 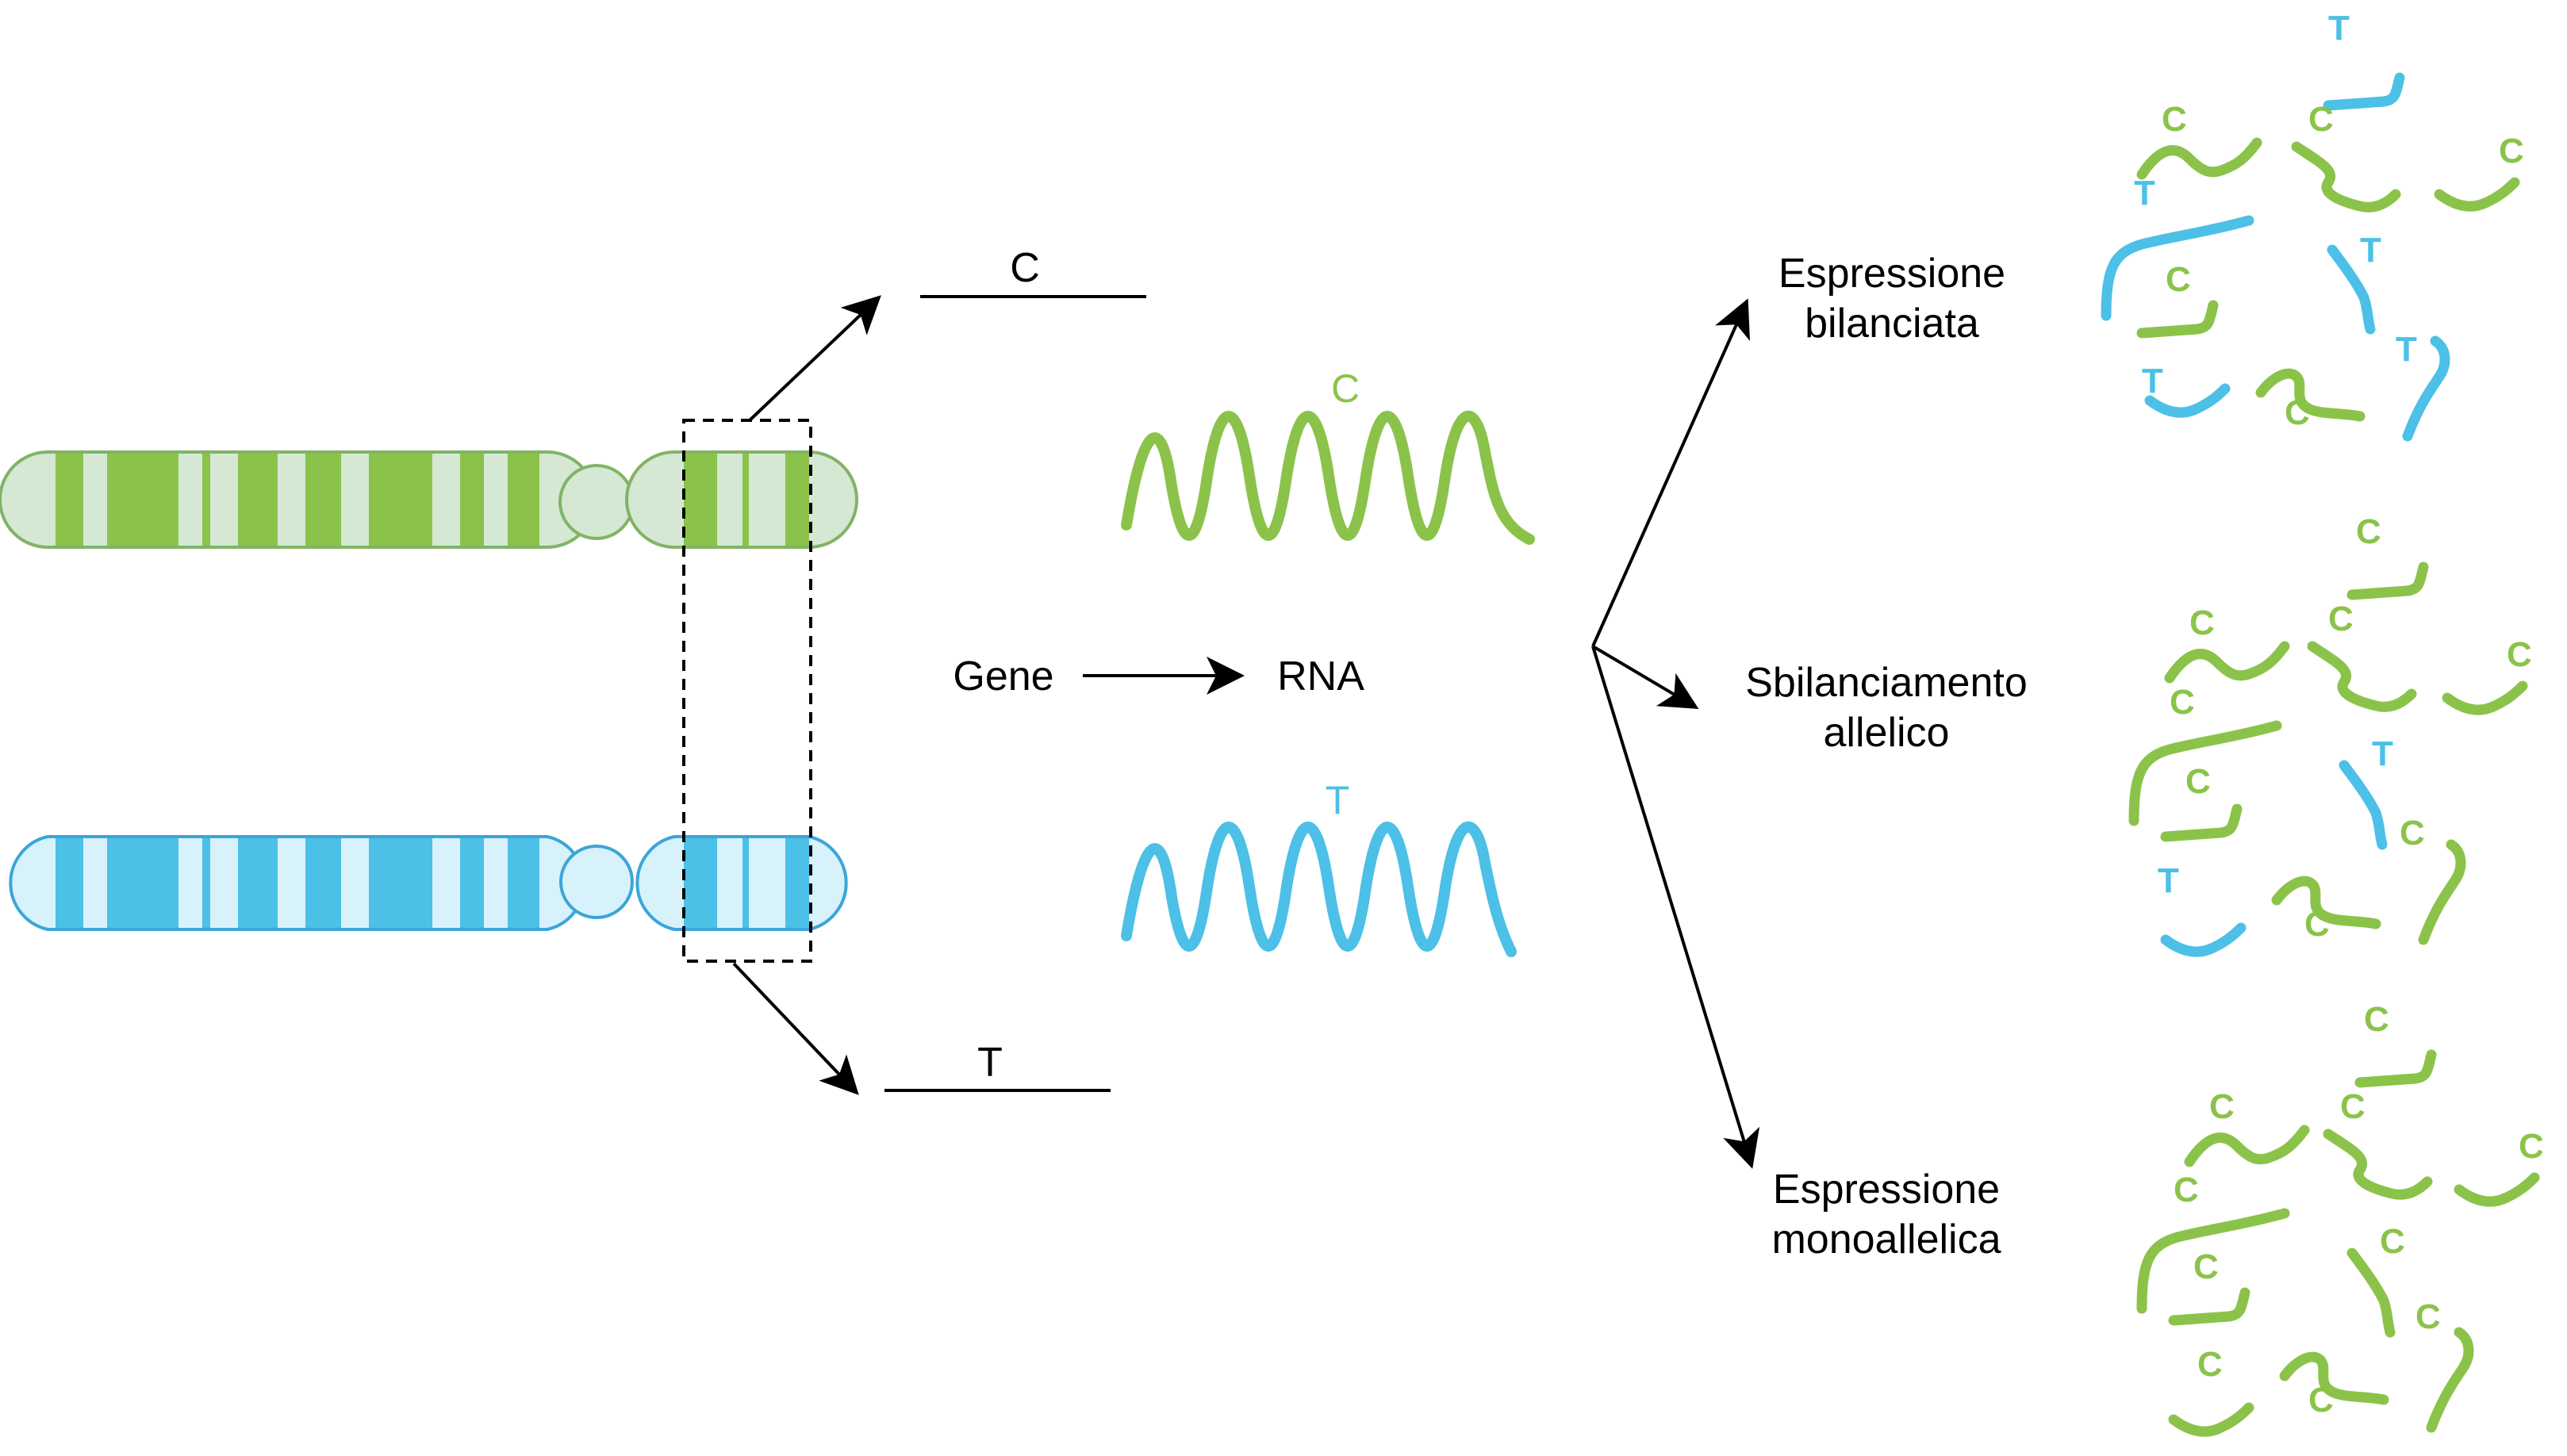 I want to click on chromosome-blue-right-arm, so click(x=741, y=883).